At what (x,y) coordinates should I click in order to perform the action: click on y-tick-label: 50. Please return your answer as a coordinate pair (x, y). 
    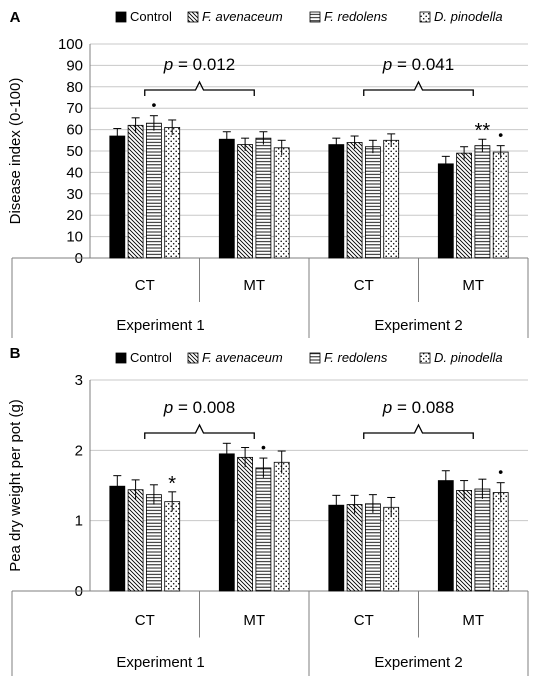
    Looking at the image, I should click on (74, 151).